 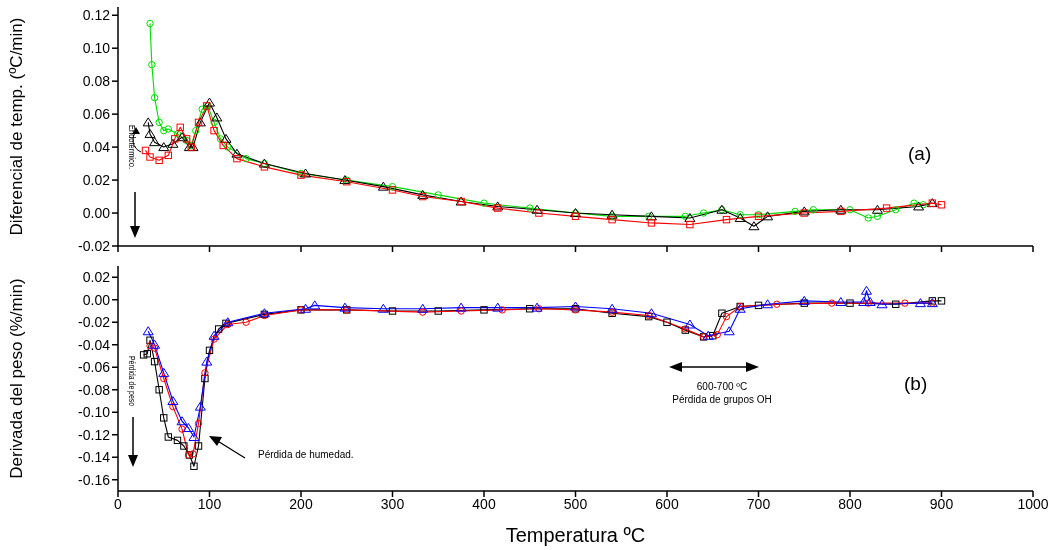 I want to click on x-tick-label: 200, so click(x=301, y=503).